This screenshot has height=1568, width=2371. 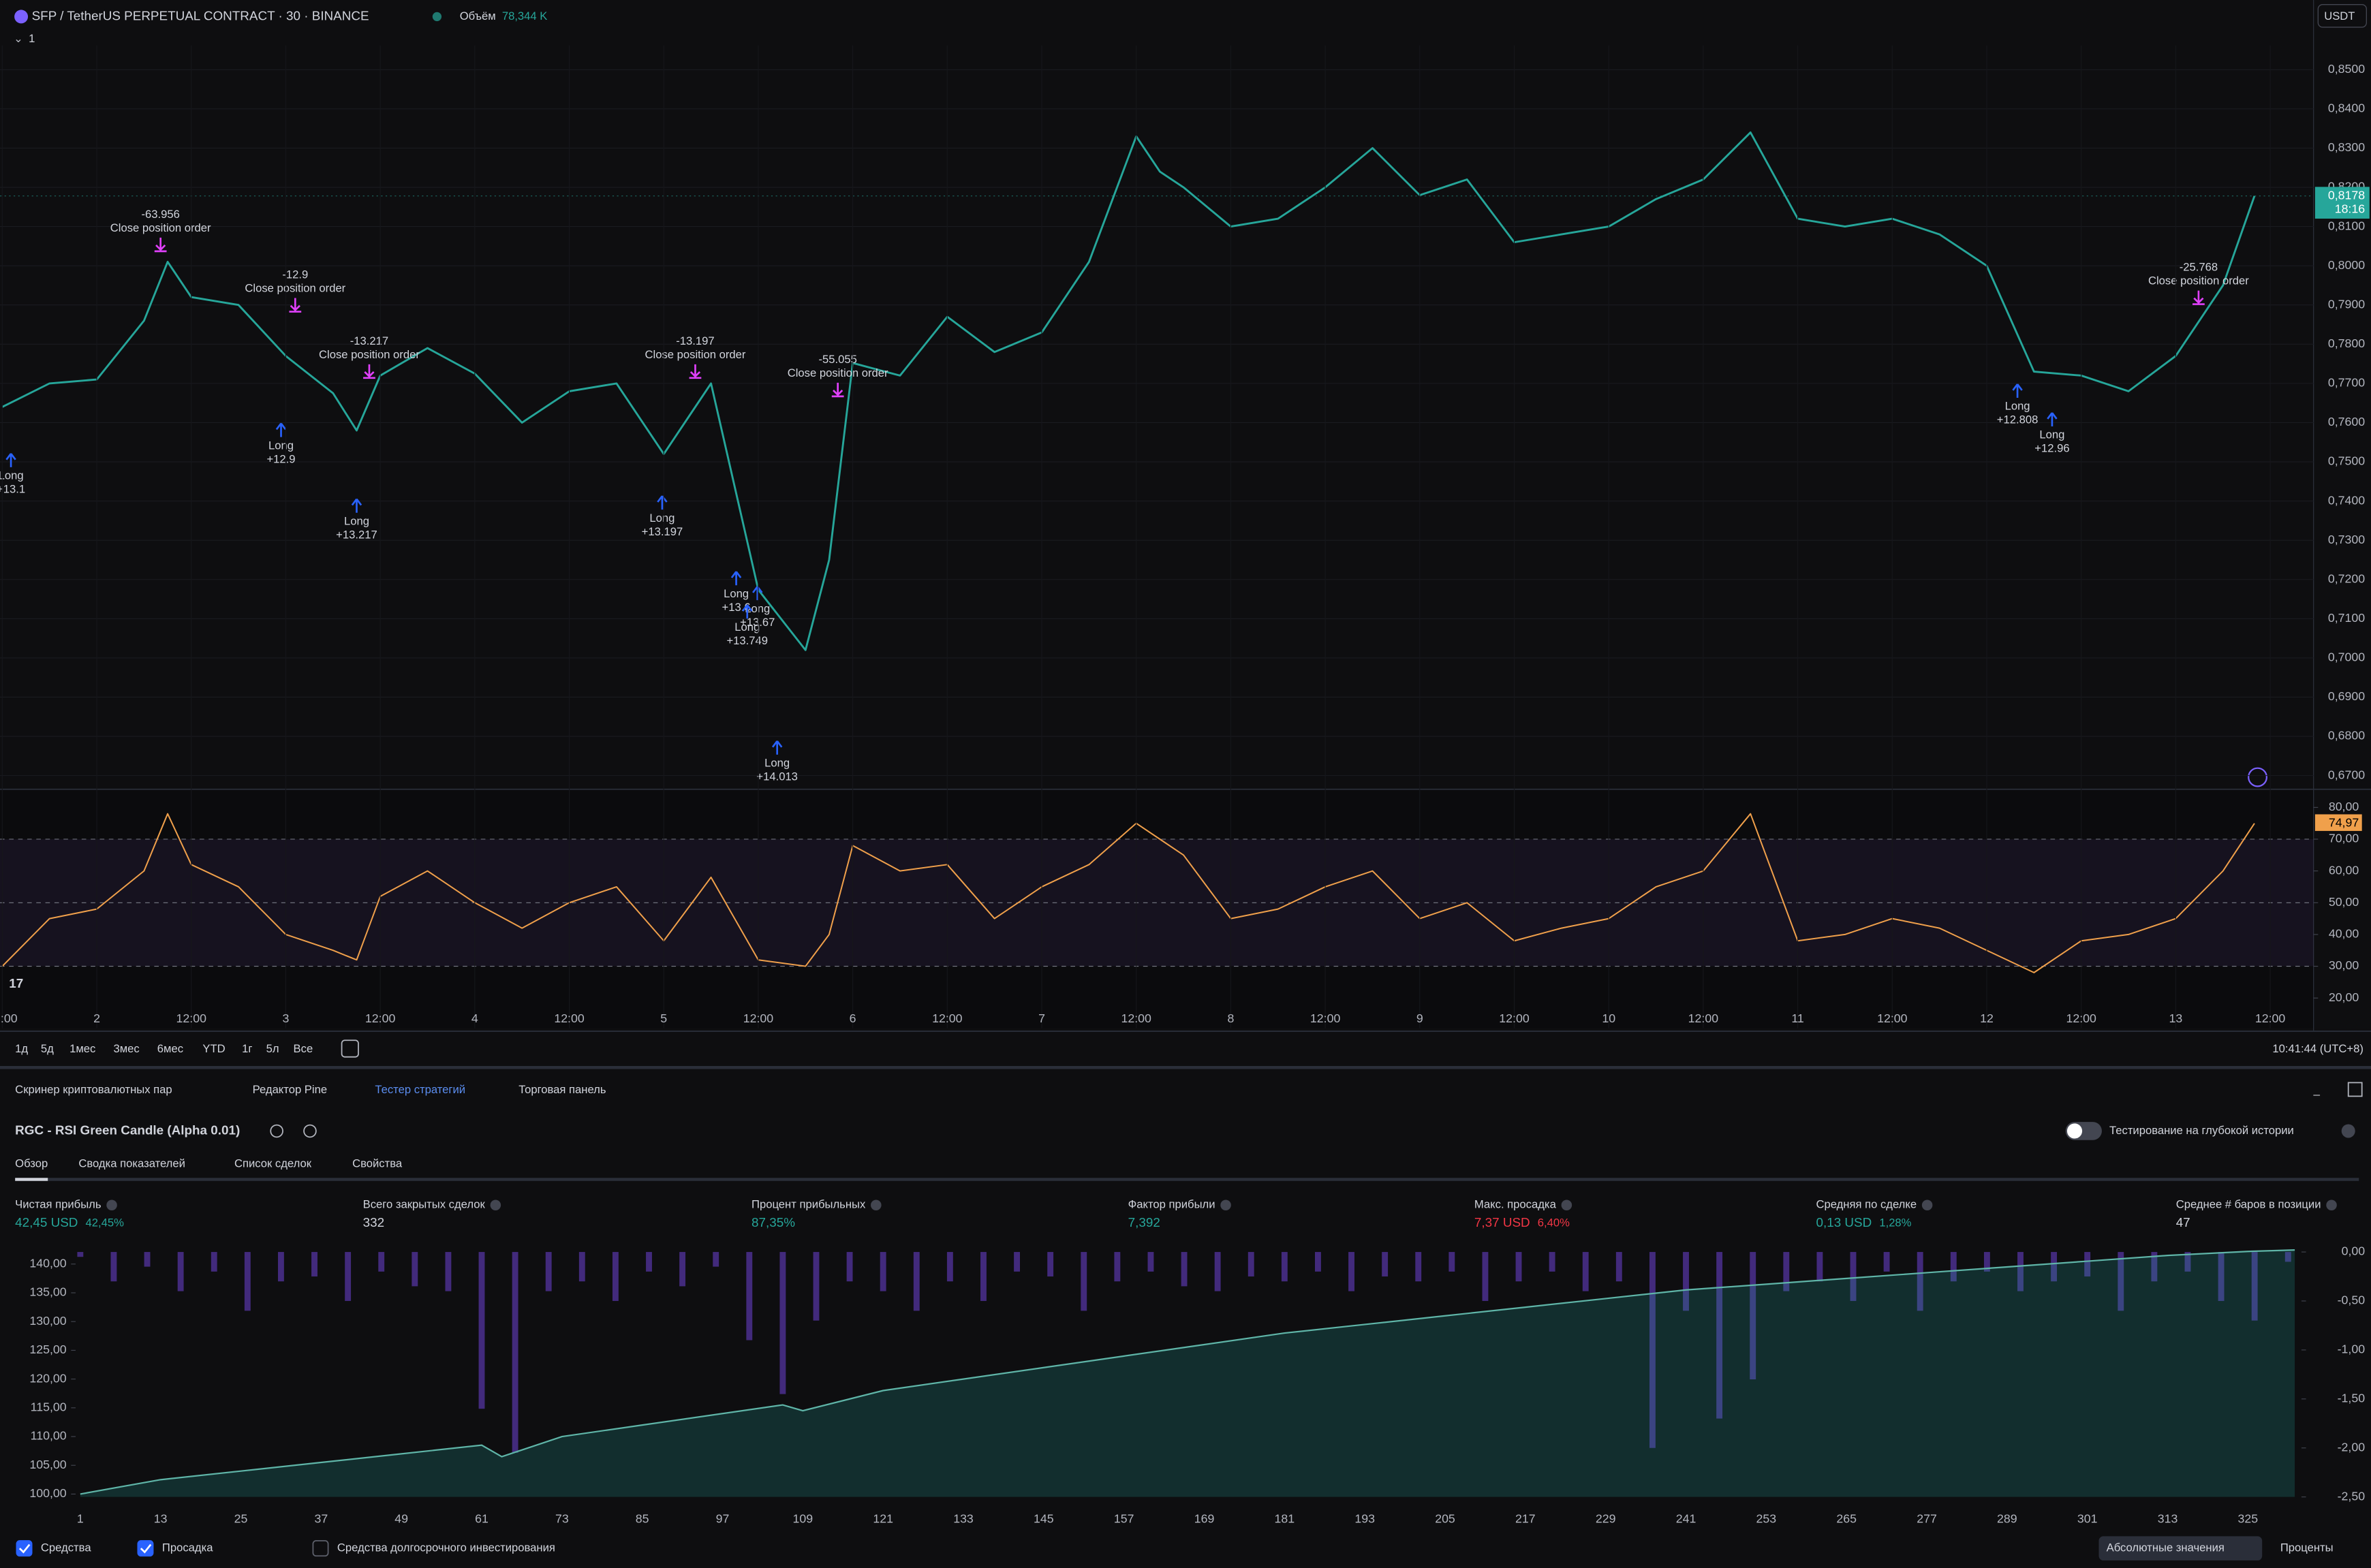 What do you see at coordinates (2257, 777) in the screenshot?
I see `alert-icon` at bounding box center [2257, 777].